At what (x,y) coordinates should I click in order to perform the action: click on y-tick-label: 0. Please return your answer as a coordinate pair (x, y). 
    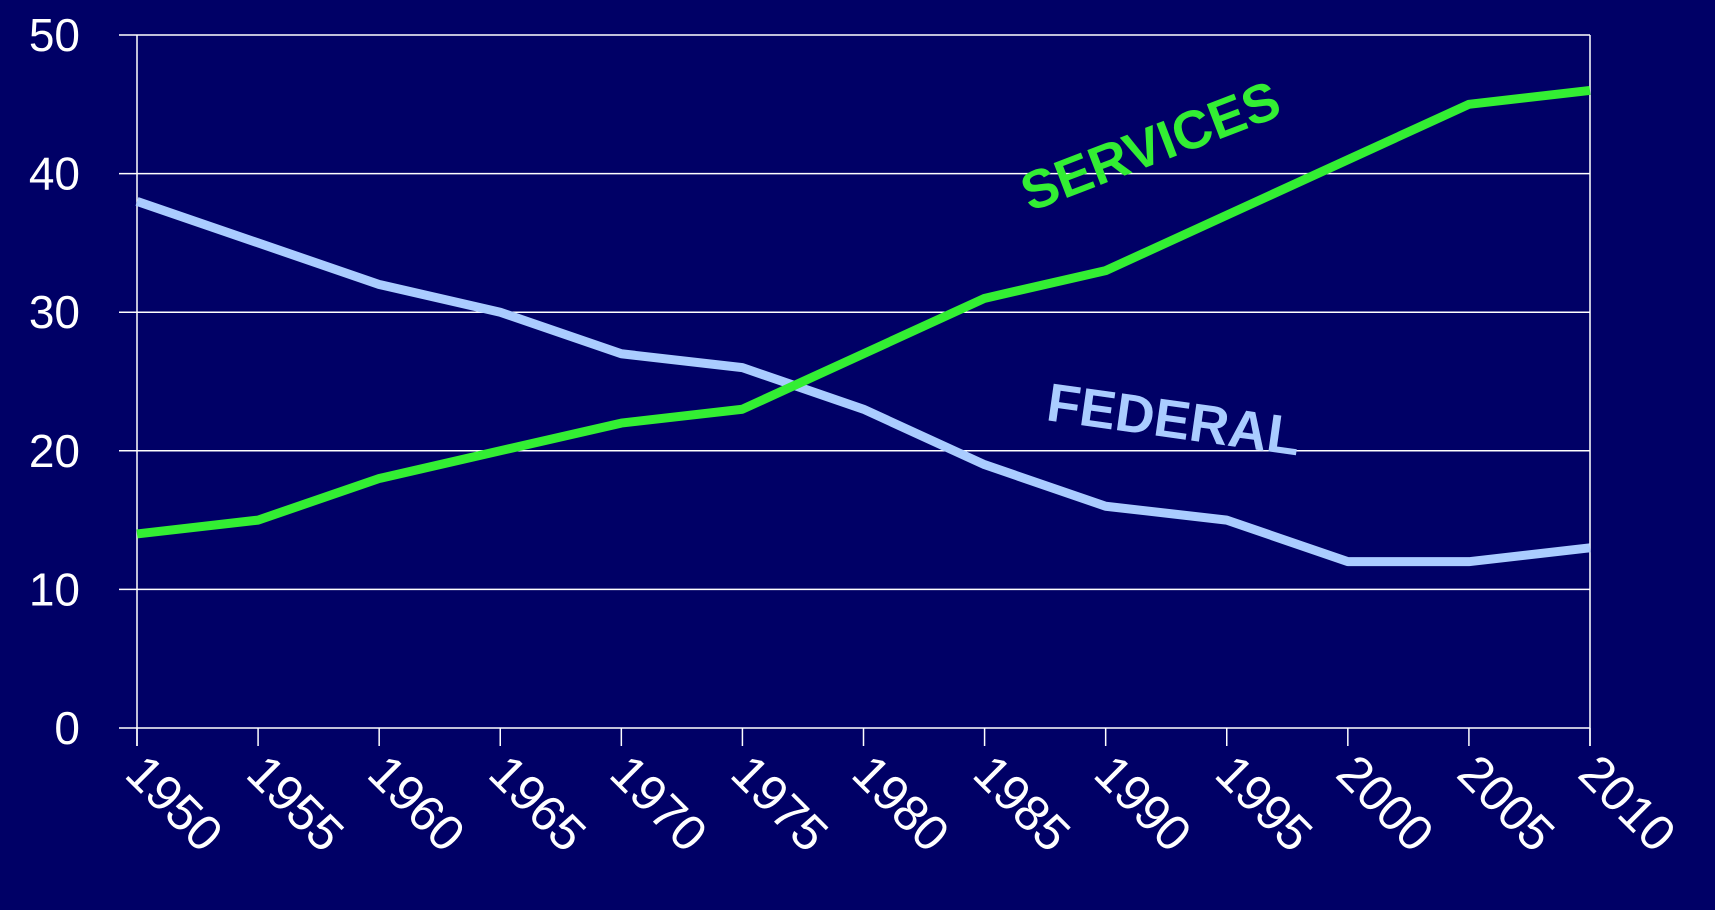
    Looking at the image, I should click on (67, 728).